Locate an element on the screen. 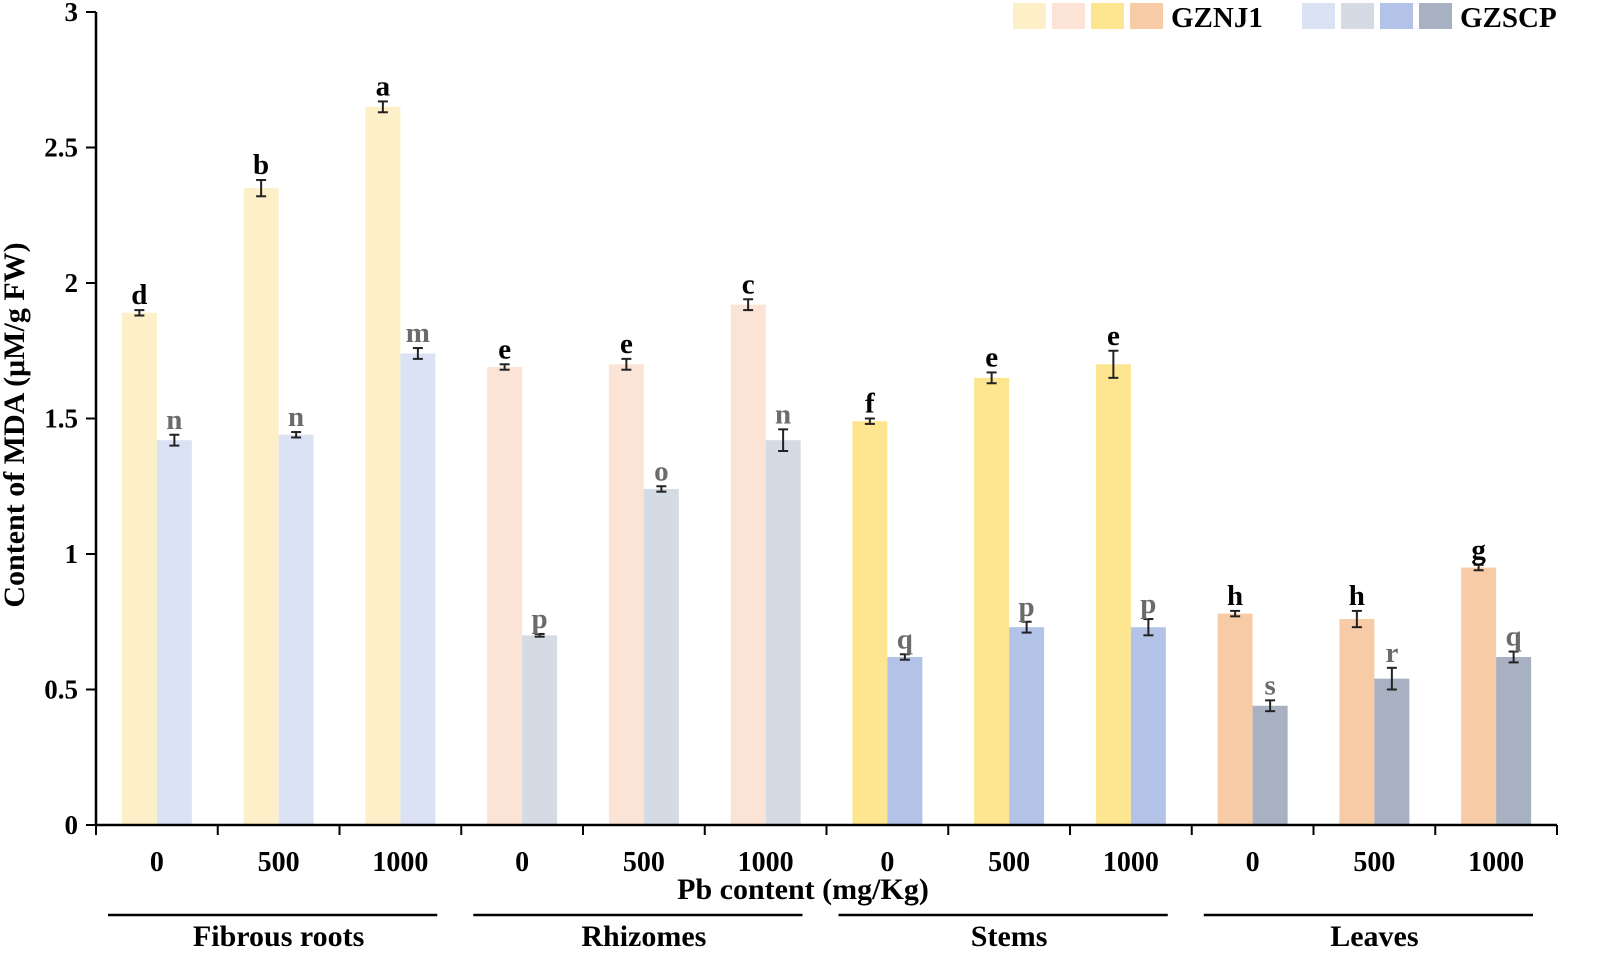 Image resolution: width=1606 pixels, height=974 pixels. y-tick-label: 1 is located at coordinates (72, 554).